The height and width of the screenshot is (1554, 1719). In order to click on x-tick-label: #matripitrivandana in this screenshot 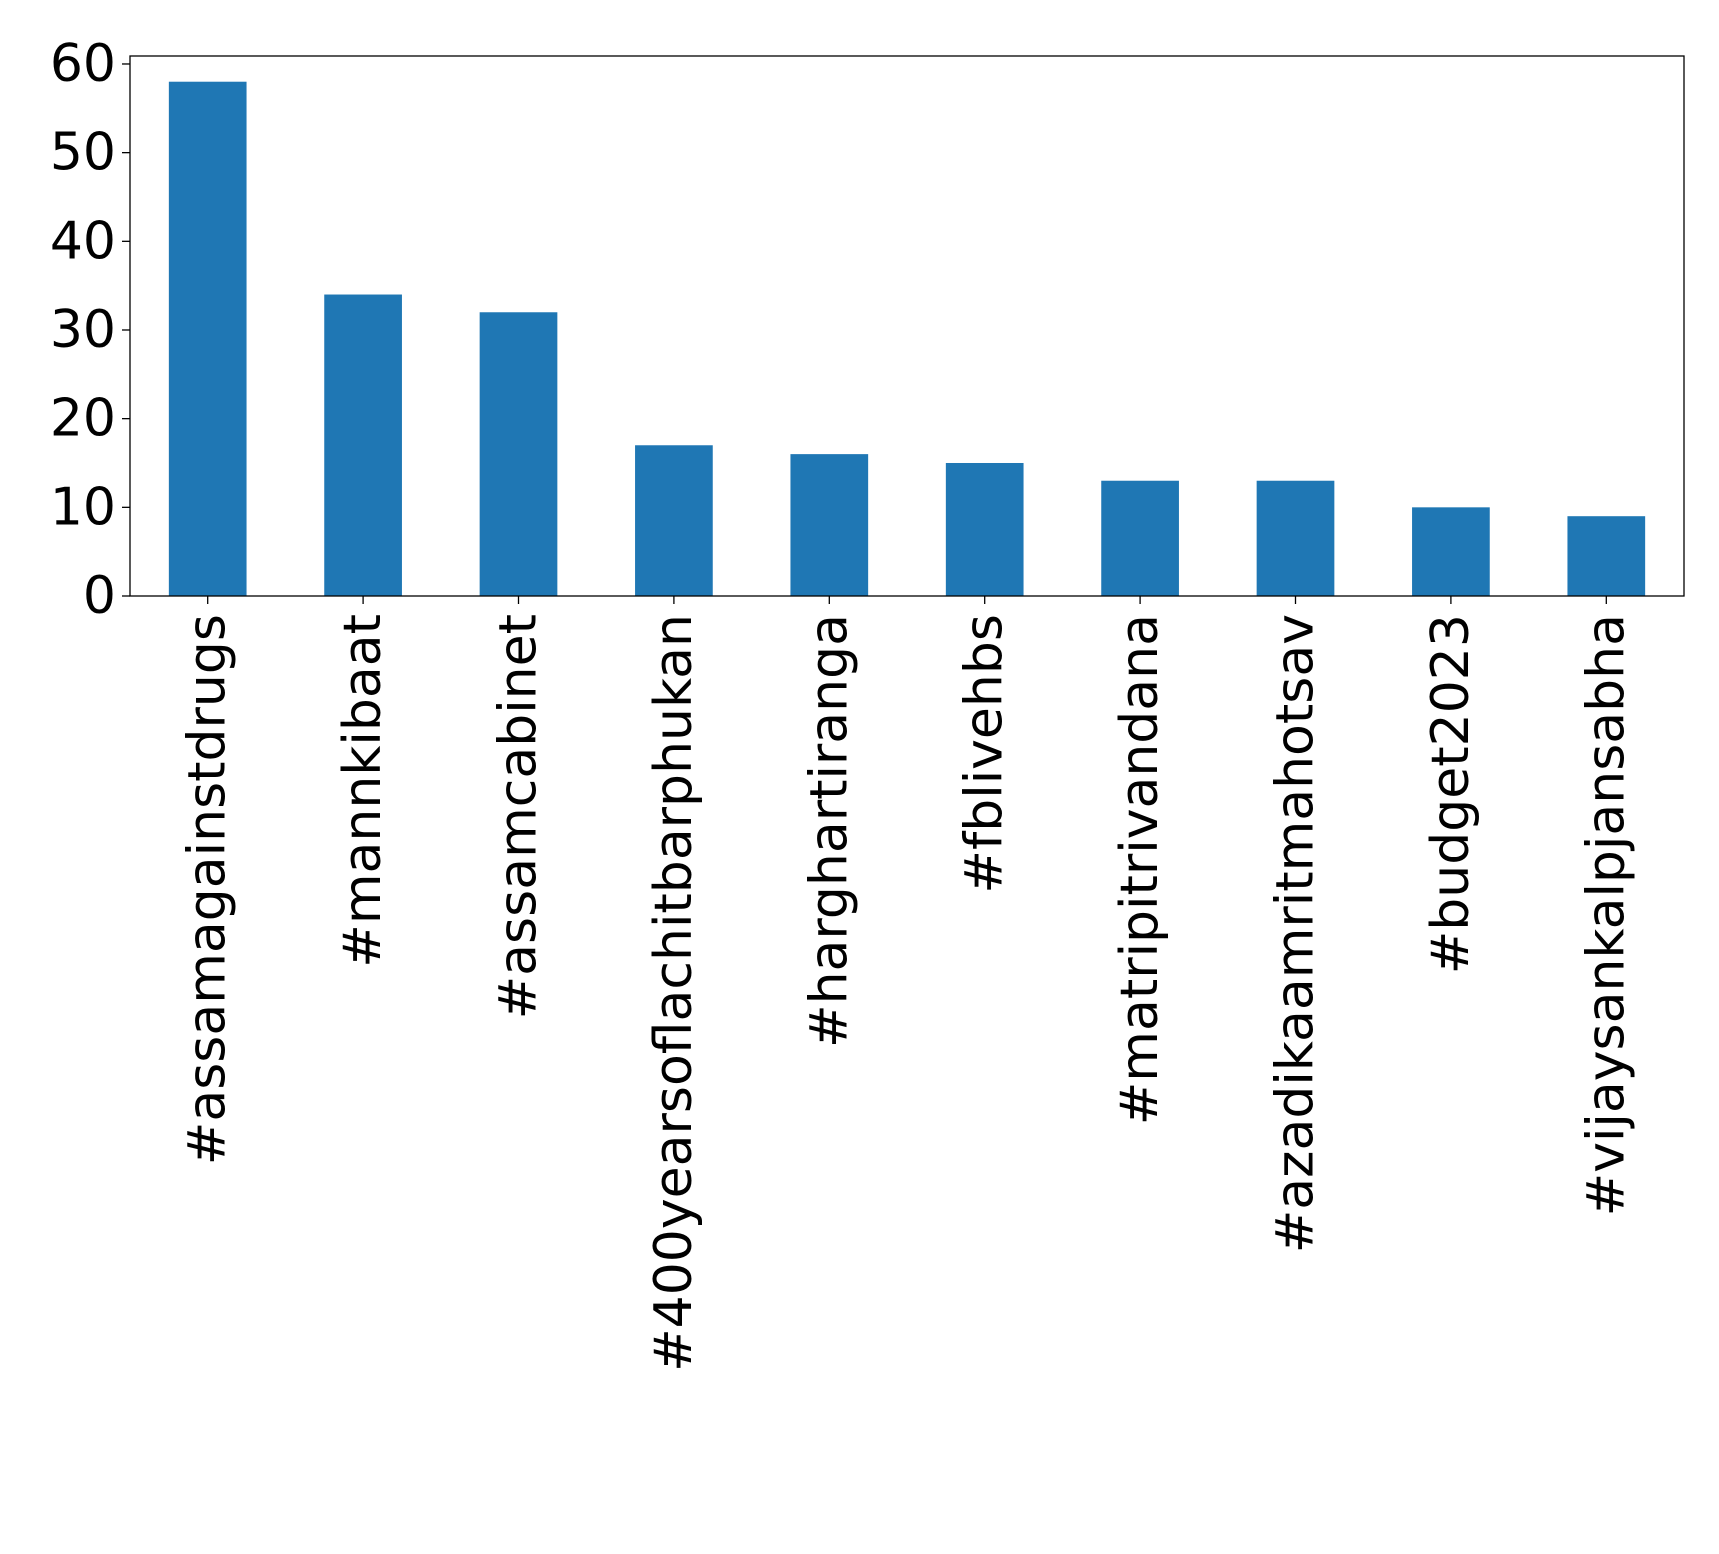, I will do `click(1140, 869)`.